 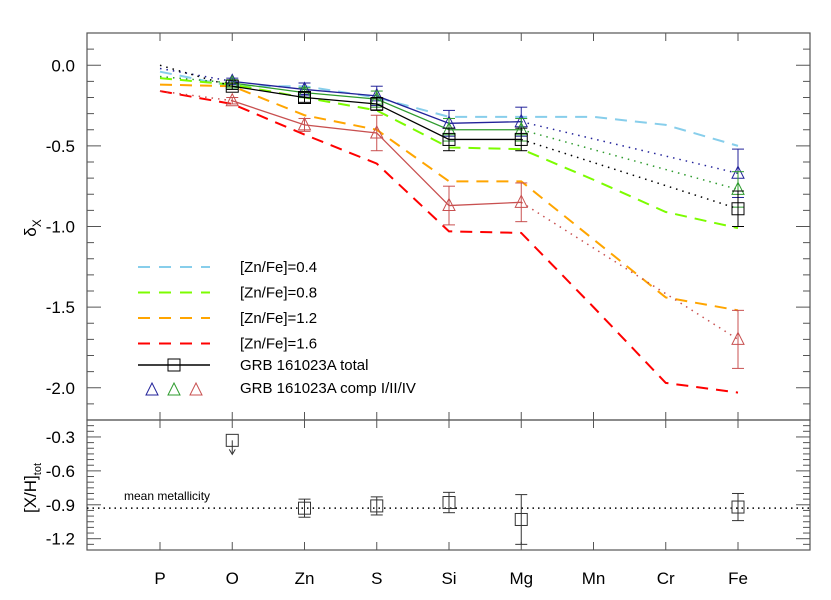 What do you see at coordinates (738, 578) in the screenshot?
I see `x-tick-label: Fe` at bounding box center [738, 578].